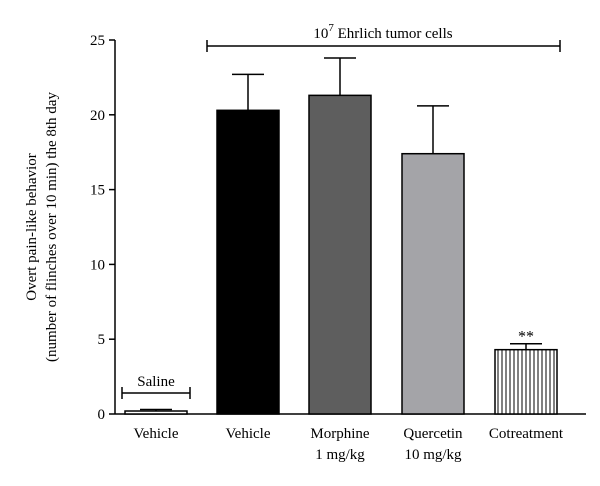 The width and height of the screenshot is (600, 486). What do you see at coordinates (526, 337) in the screenshot?
I see `significance-marker: **` at bounding box center [526, 337].